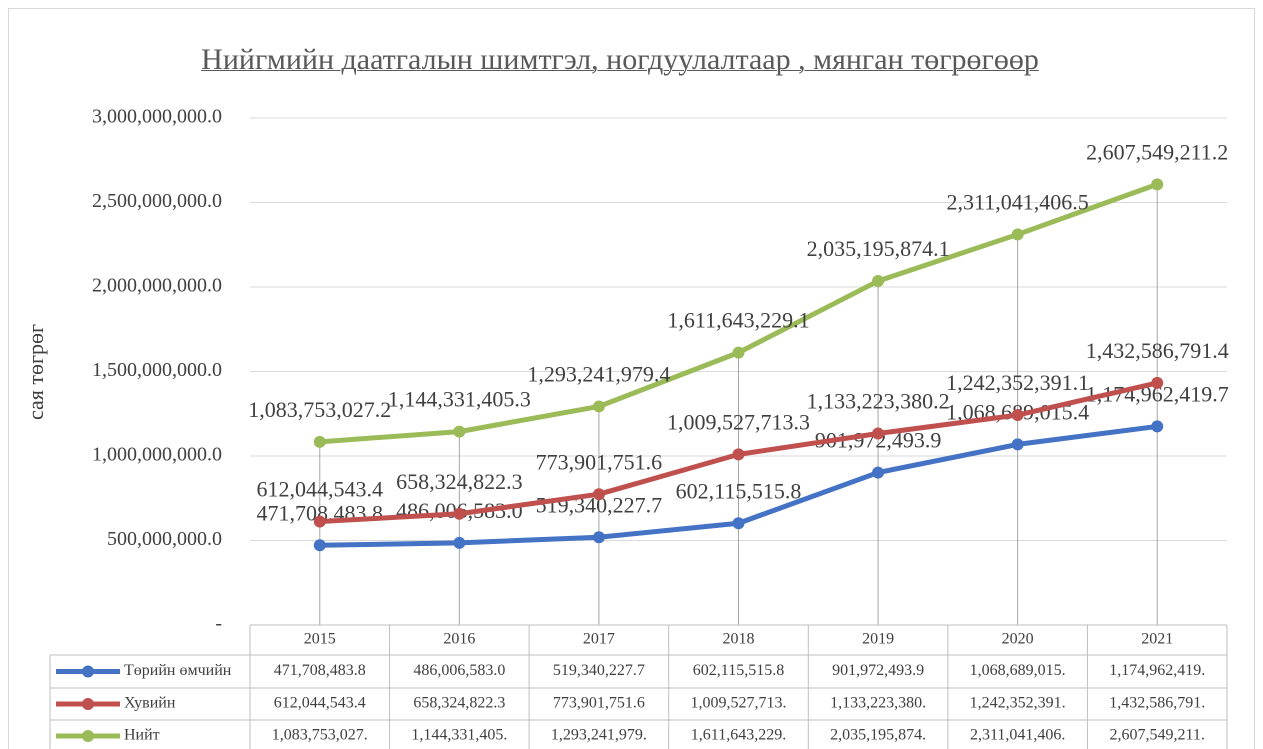 The width and height of the screenshot is (1263, 749). Describe the element at coordinates (150, 703) in the screenshot. I see `legend-label: Хувийн` at that location.